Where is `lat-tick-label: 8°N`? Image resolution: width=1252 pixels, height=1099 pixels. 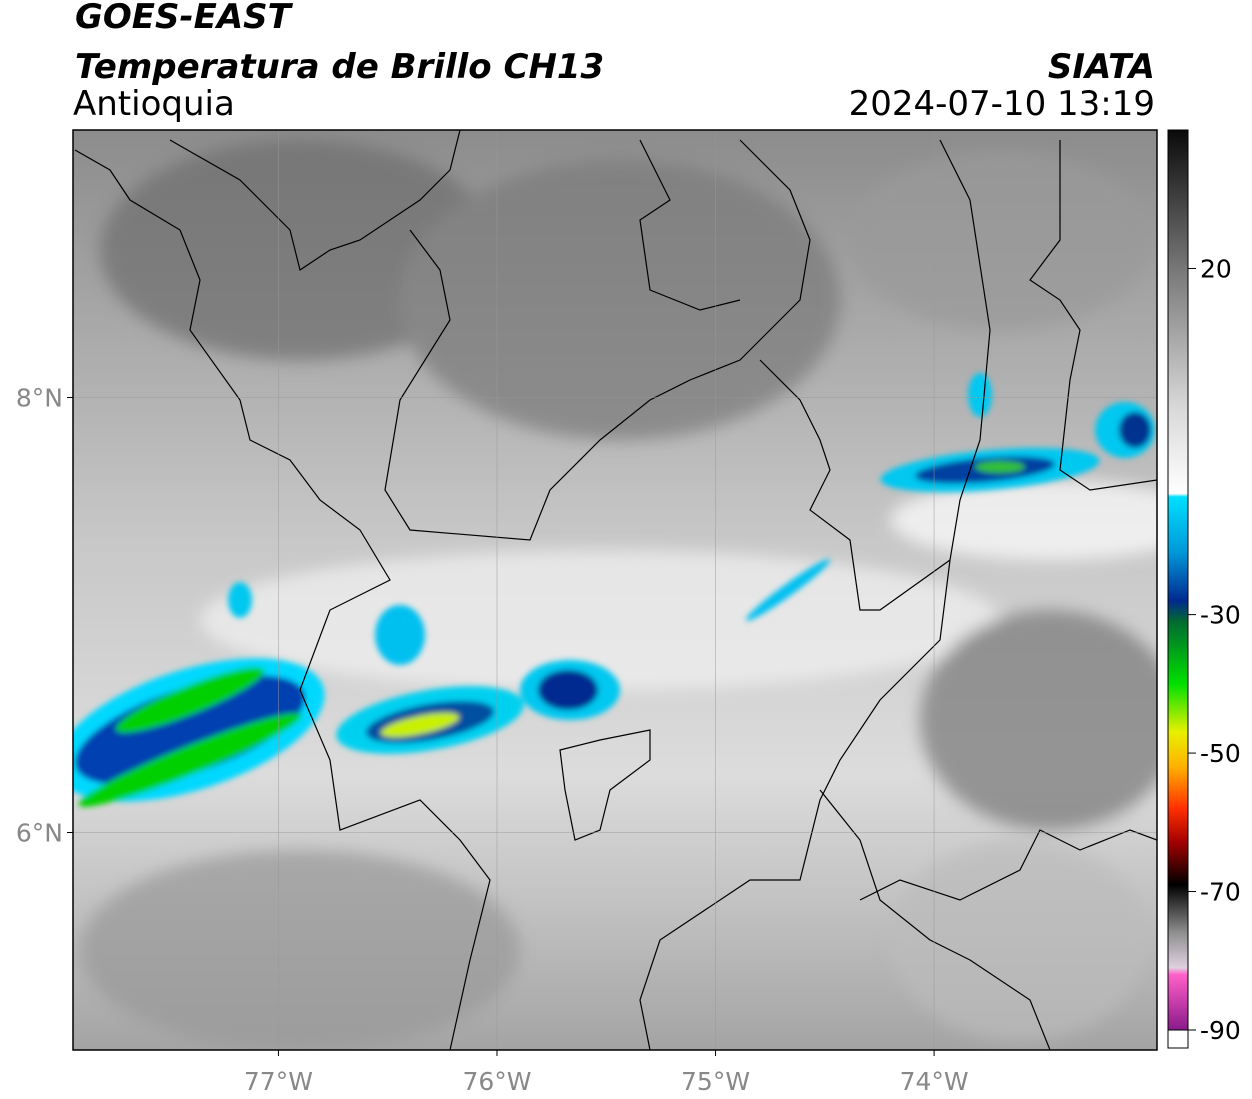 lat-tick-label: 8°N is located at coordinates (39, 398).